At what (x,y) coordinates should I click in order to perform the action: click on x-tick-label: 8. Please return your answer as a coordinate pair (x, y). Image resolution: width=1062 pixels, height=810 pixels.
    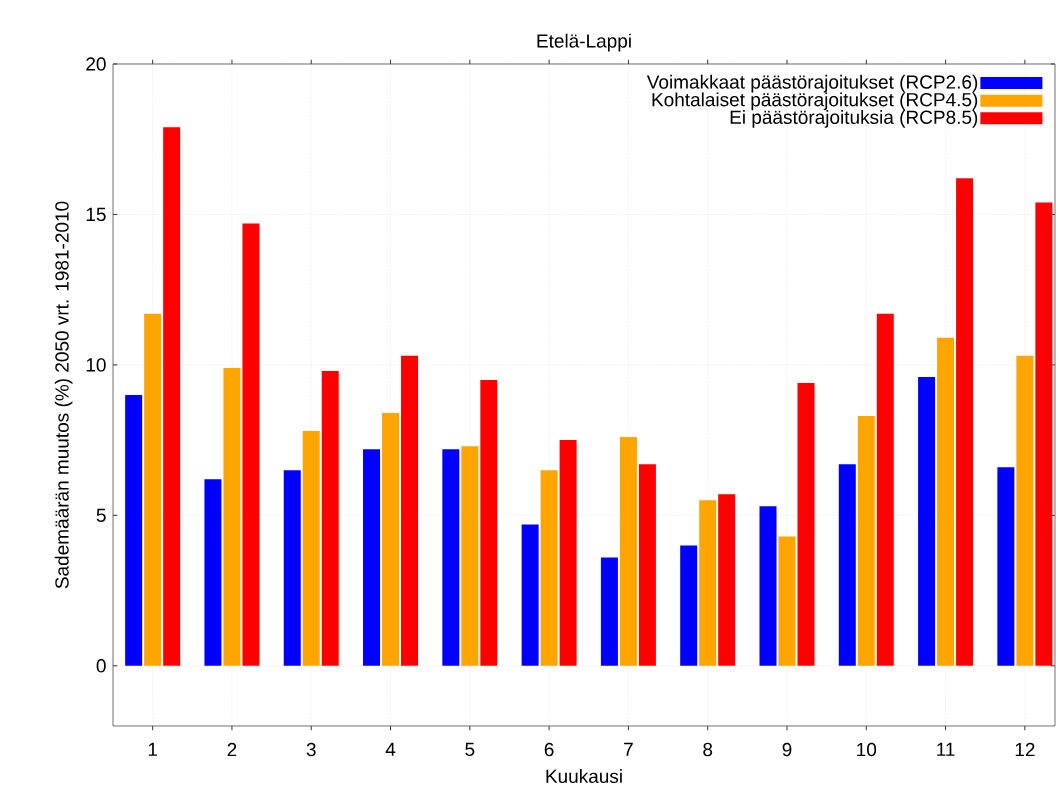
    Looking at the image, I should click on (708, 749).